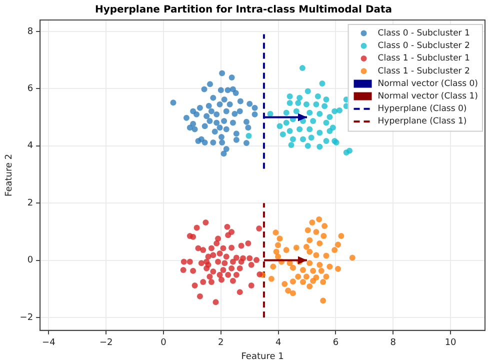 Image resolution: width=497 pixels, height=362 pixels. I want to click on legend-label: Class 0 - Subcluster 1, so click(424, 33).